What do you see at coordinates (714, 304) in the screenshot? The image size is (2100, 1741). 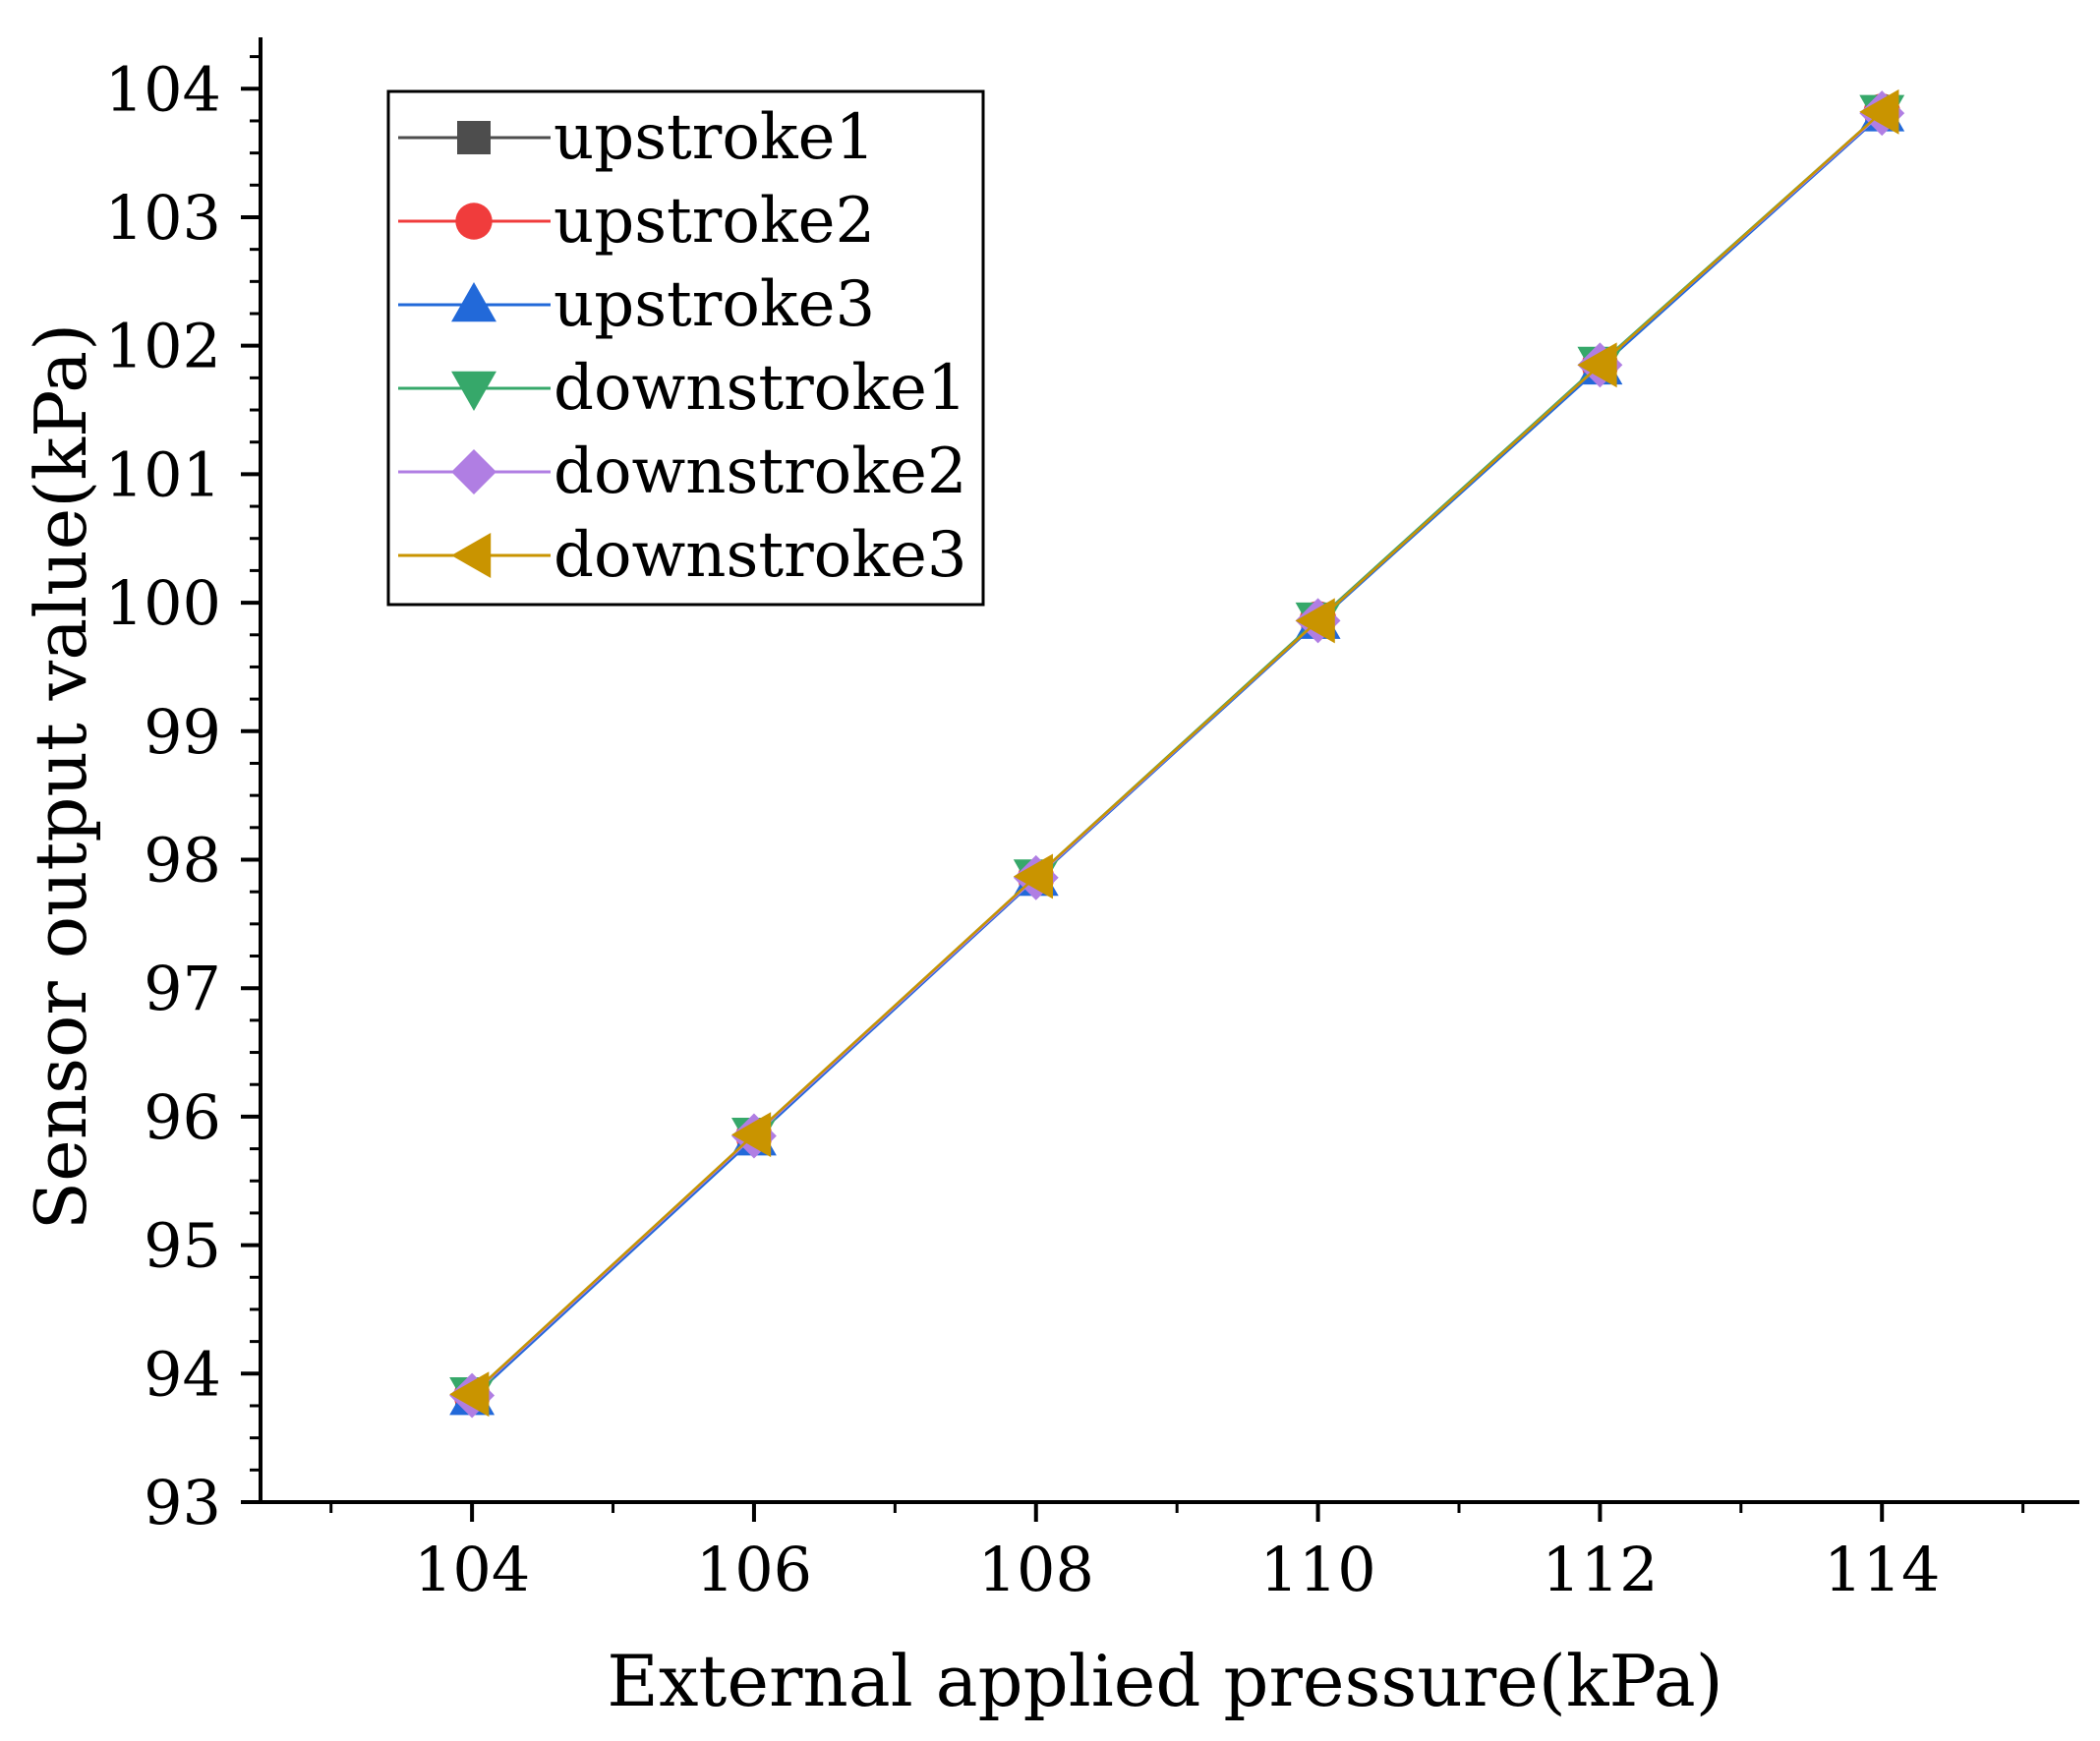 I see `legend-label: upstroke3` at bounding box center [714, 304].